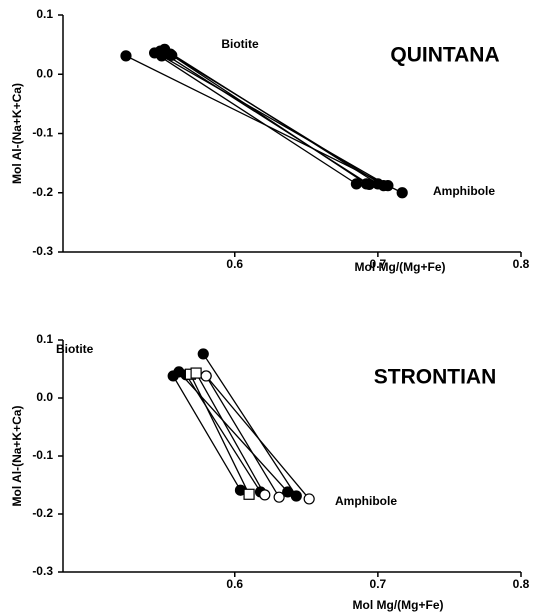 This screenshot has width=540, height=616. Describe the element at coordinates (435, 377) in the screenshot. I see `chart-title: STRONTIAN` at that location.